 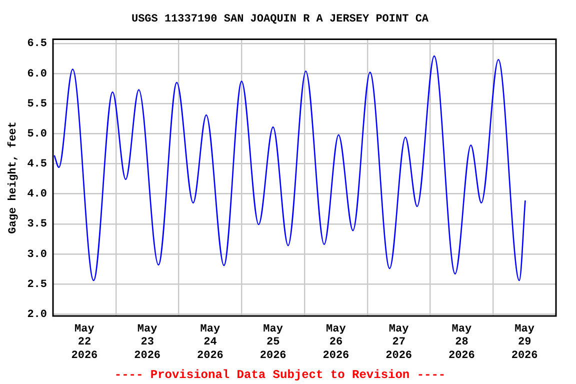 I want to click on x-tick-label: May 26 2026, so click(x=336, y=342).